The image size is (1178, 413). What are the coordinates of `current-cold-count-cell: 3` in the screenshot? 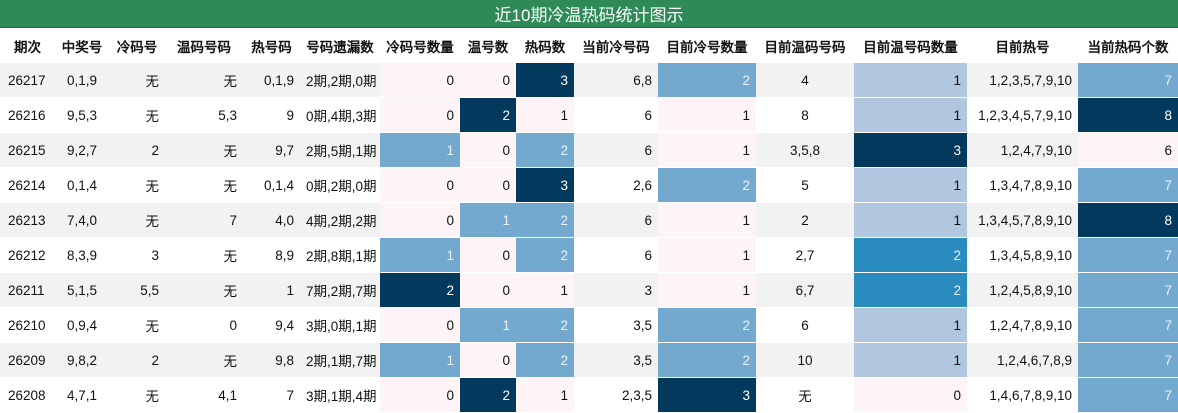 It's located at (707, 395).